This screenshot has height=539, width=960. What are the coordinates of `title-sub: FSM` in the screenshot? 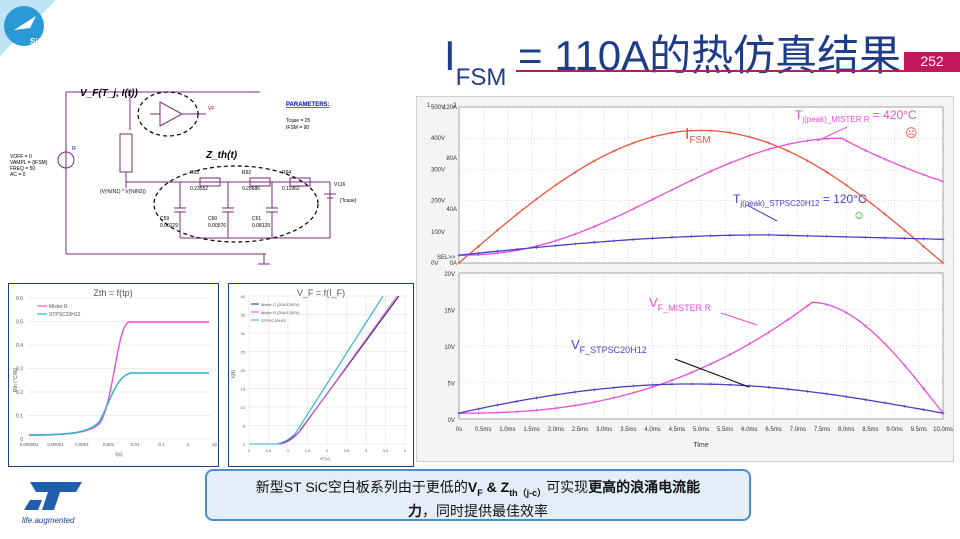 It's located at (481, 78).